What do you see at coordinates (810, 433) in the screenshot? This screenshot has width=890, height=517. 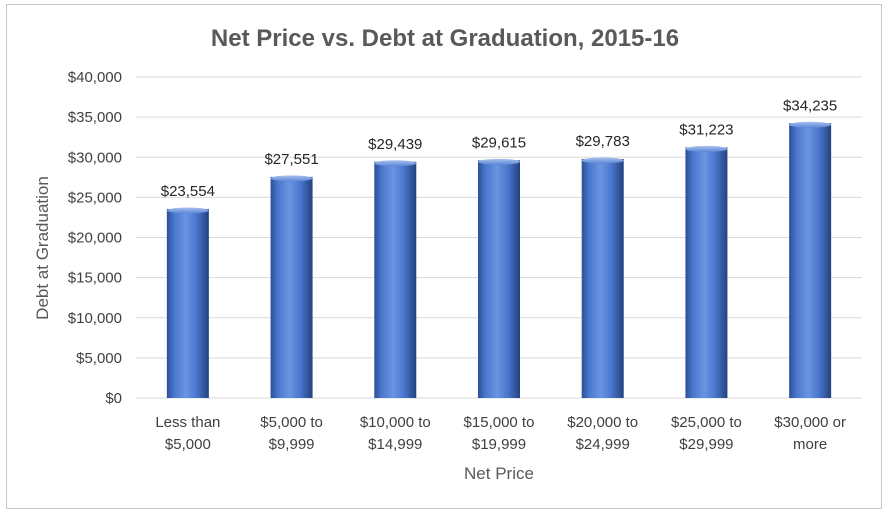 I see `category-label: $30,000 or more` at bounding box center [810, 433].